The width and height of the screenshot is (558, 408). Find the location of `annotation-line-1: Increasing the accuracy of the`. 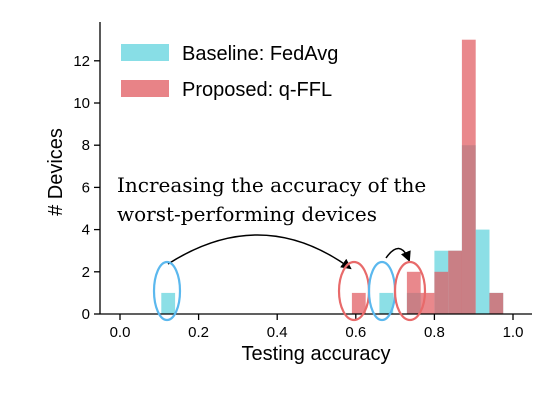

annotation-line-1: Increasing the accuracy of the is located at coordinates (271, 185).